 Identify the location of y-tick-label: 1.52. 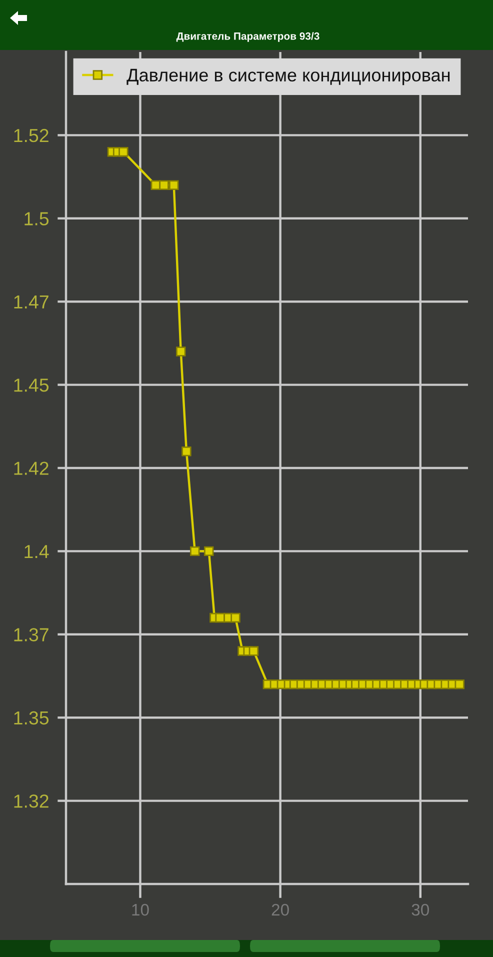
(31, 135).